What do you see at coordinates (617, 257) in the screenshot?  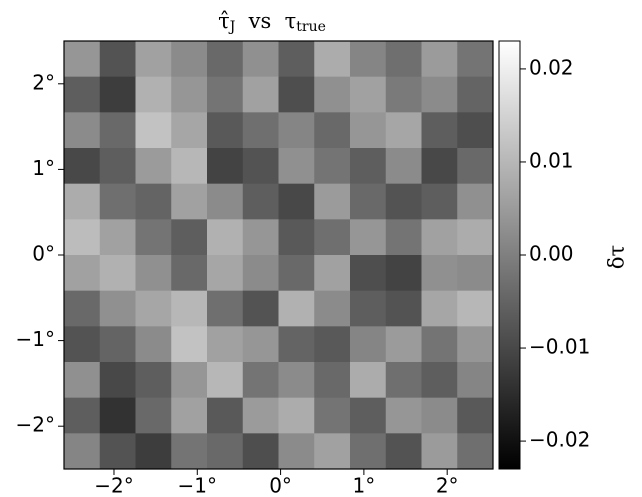 I see `colorbar-label: δτ` at bounding box center [617, 257].